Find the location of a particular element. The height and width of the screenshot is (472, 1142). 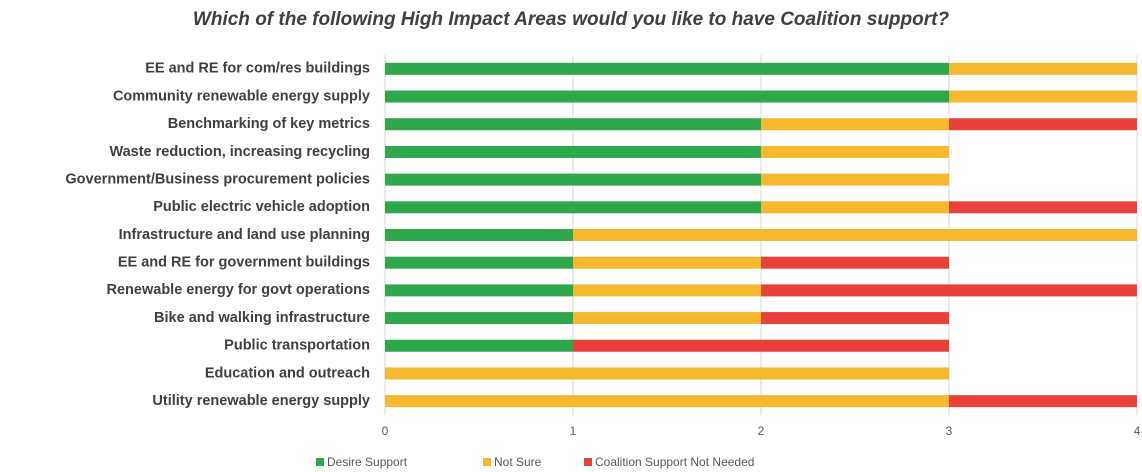

y-tick-label: Public transportation is located at coordinates (297, 346).